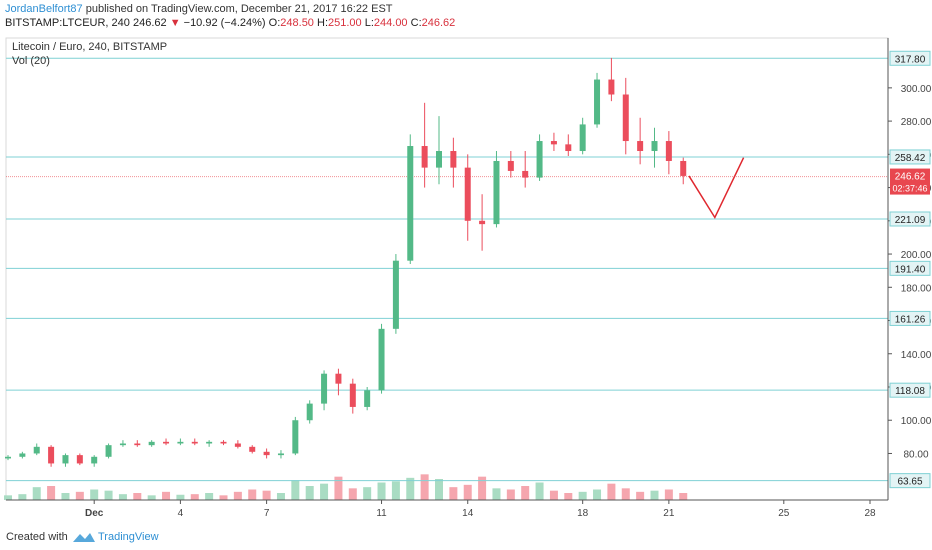 This screenshot has width=932, height=550. I want to click on time-tick-label: Dec, so click(94, 513).